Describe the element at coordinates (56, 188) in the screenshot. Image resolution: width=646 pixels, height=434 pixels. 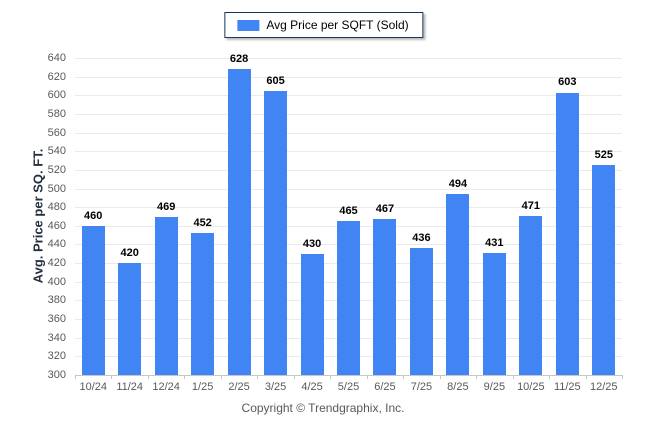
I see `y-tick-label: 500` at that location.